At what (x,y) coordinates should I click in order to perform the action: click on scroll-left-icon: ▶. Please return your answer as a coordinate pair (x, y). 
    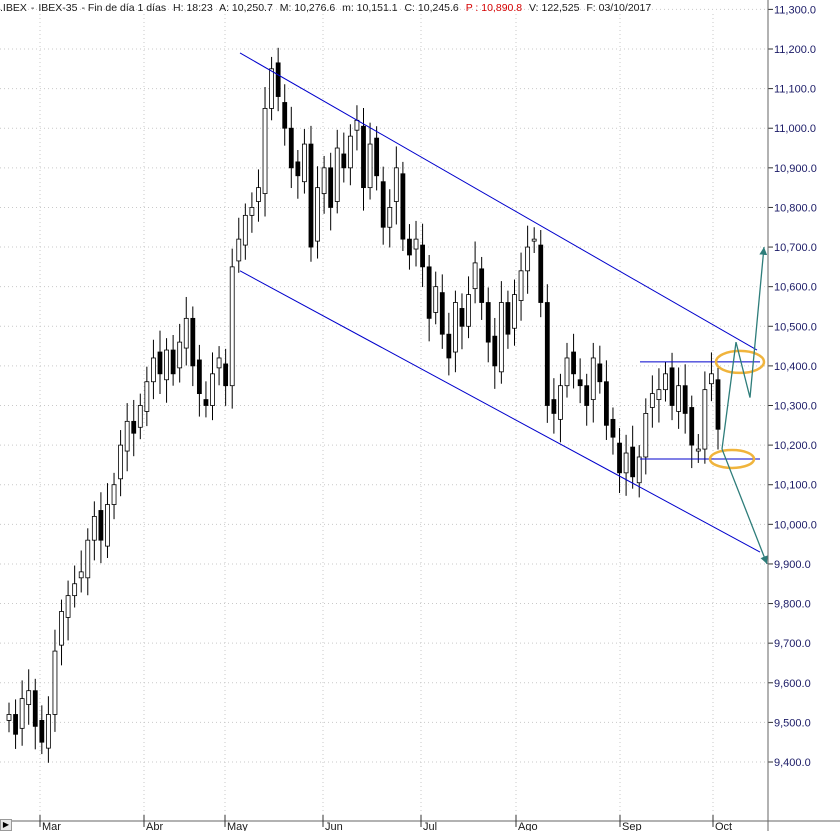
    Looking at the image, I should click on (6, 825).